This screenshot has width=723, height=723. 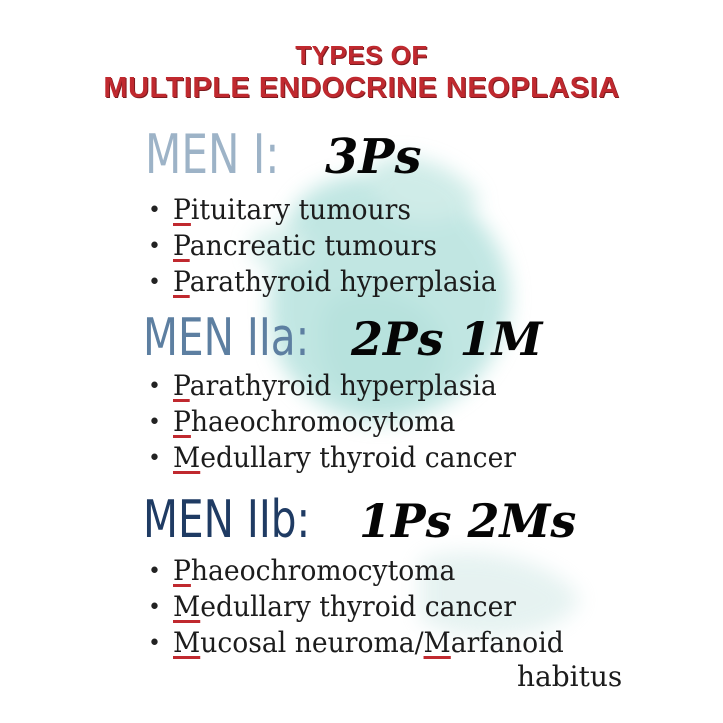 I want to click on men2b-label: MEN IIb:, so click(x=227, y=520).